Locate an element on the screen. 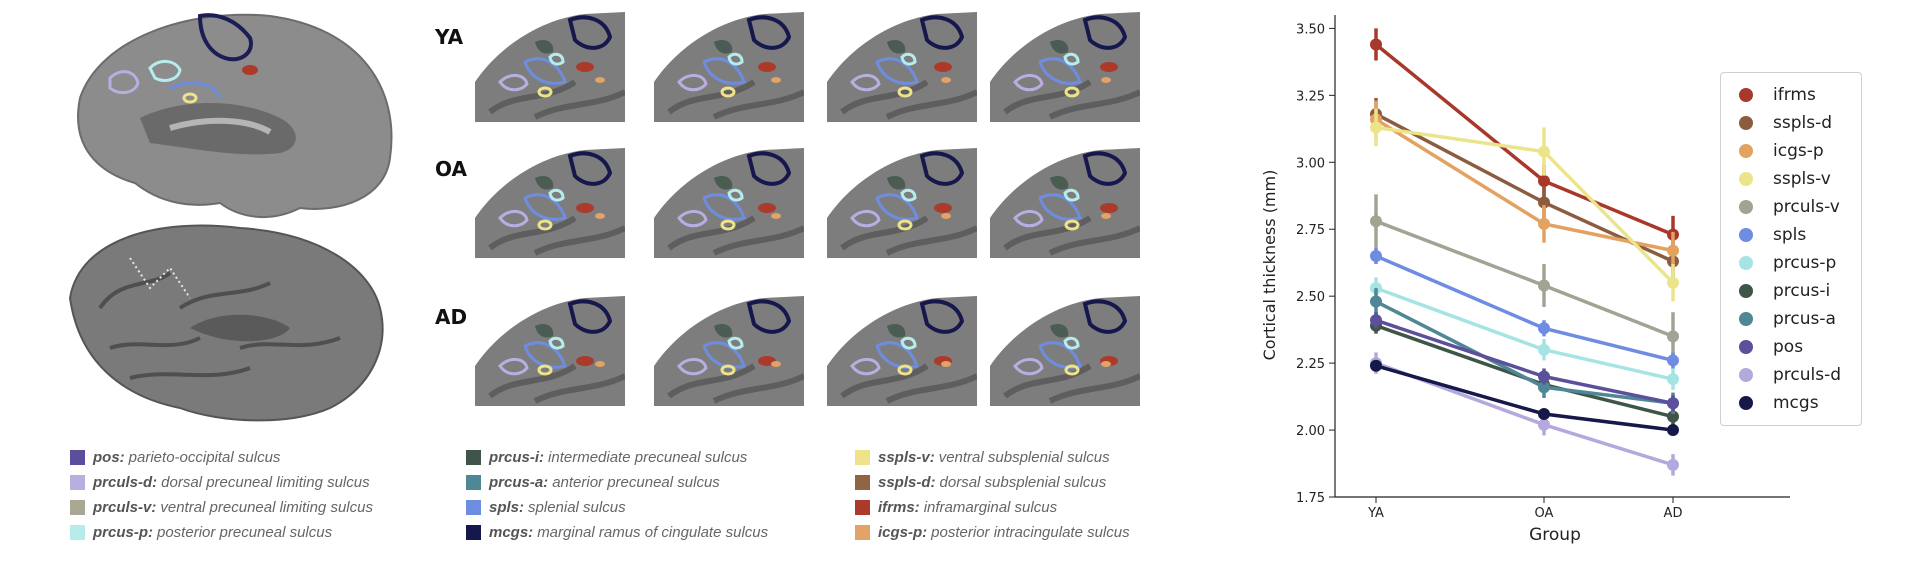  legend-abbr: prcus-p: is located at coordinates (123, 532).